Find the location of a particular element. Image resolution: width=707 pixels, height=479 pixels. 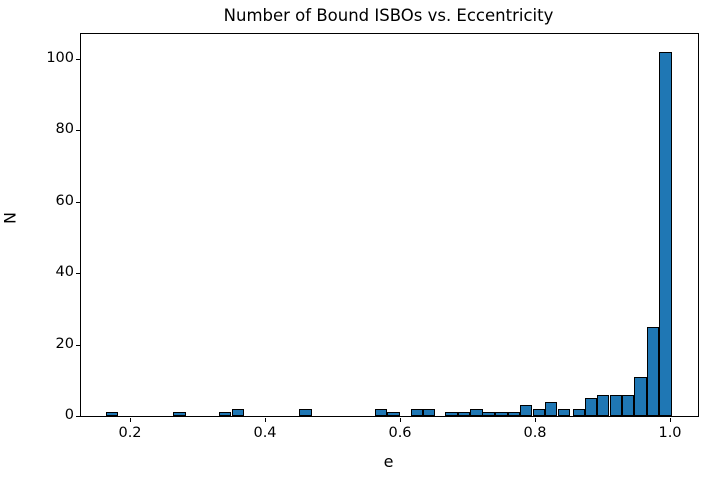

chart-title: Number of Bound ISBOs vs. Eccentricity is located at coordinates (388, 15).